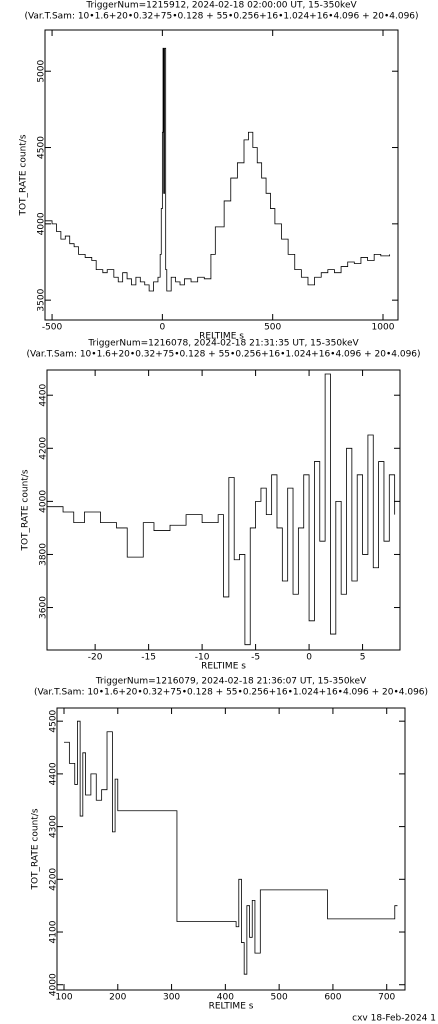  What do you see at coordinates (54, 826) in the screenshot?
I see `y-tick-label: 4300` at bounding box center [54, 826].